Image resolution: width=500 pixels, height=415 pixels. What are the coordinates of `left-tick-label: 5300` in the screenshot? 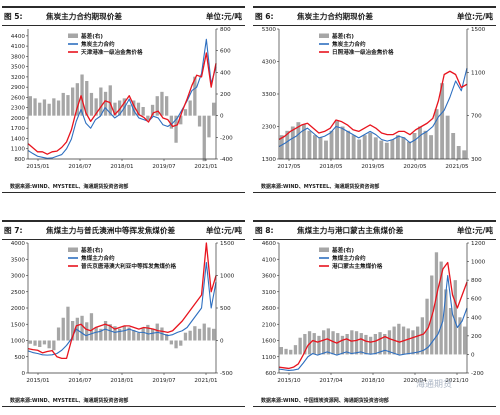 It's located at (269, 30).